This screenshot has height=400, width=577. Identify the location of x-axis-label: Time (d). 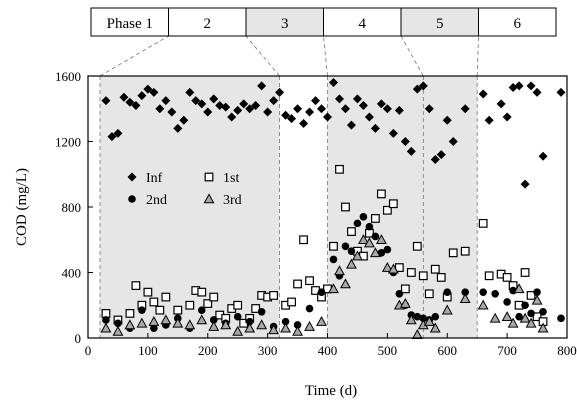
(331, 391).